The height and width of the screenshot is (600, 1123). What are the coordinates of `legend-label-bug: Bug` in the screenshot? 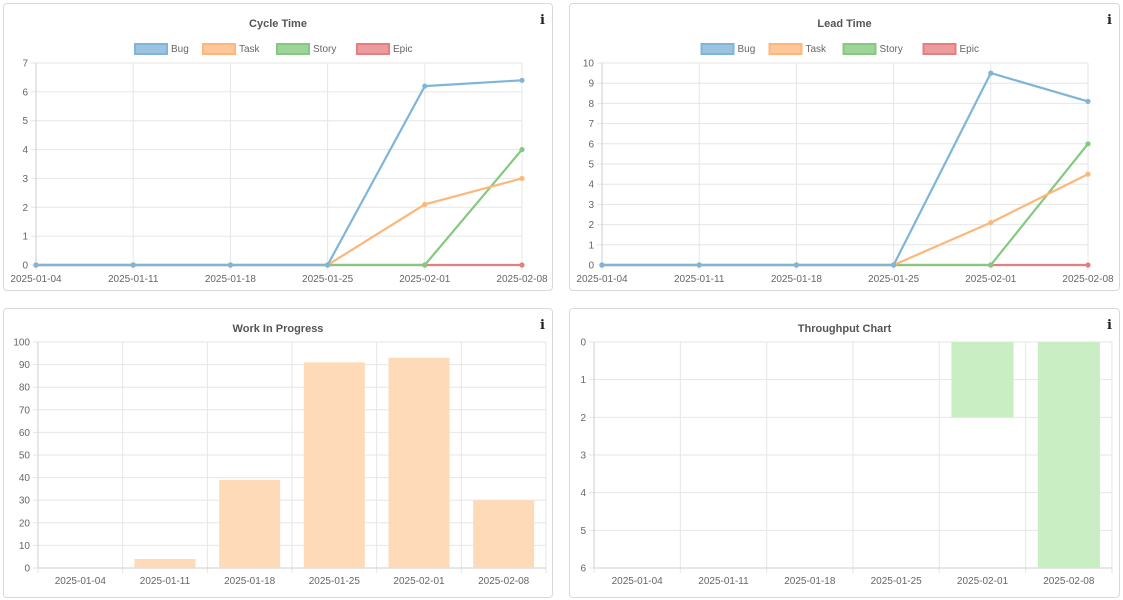 It's located at (747, 49).